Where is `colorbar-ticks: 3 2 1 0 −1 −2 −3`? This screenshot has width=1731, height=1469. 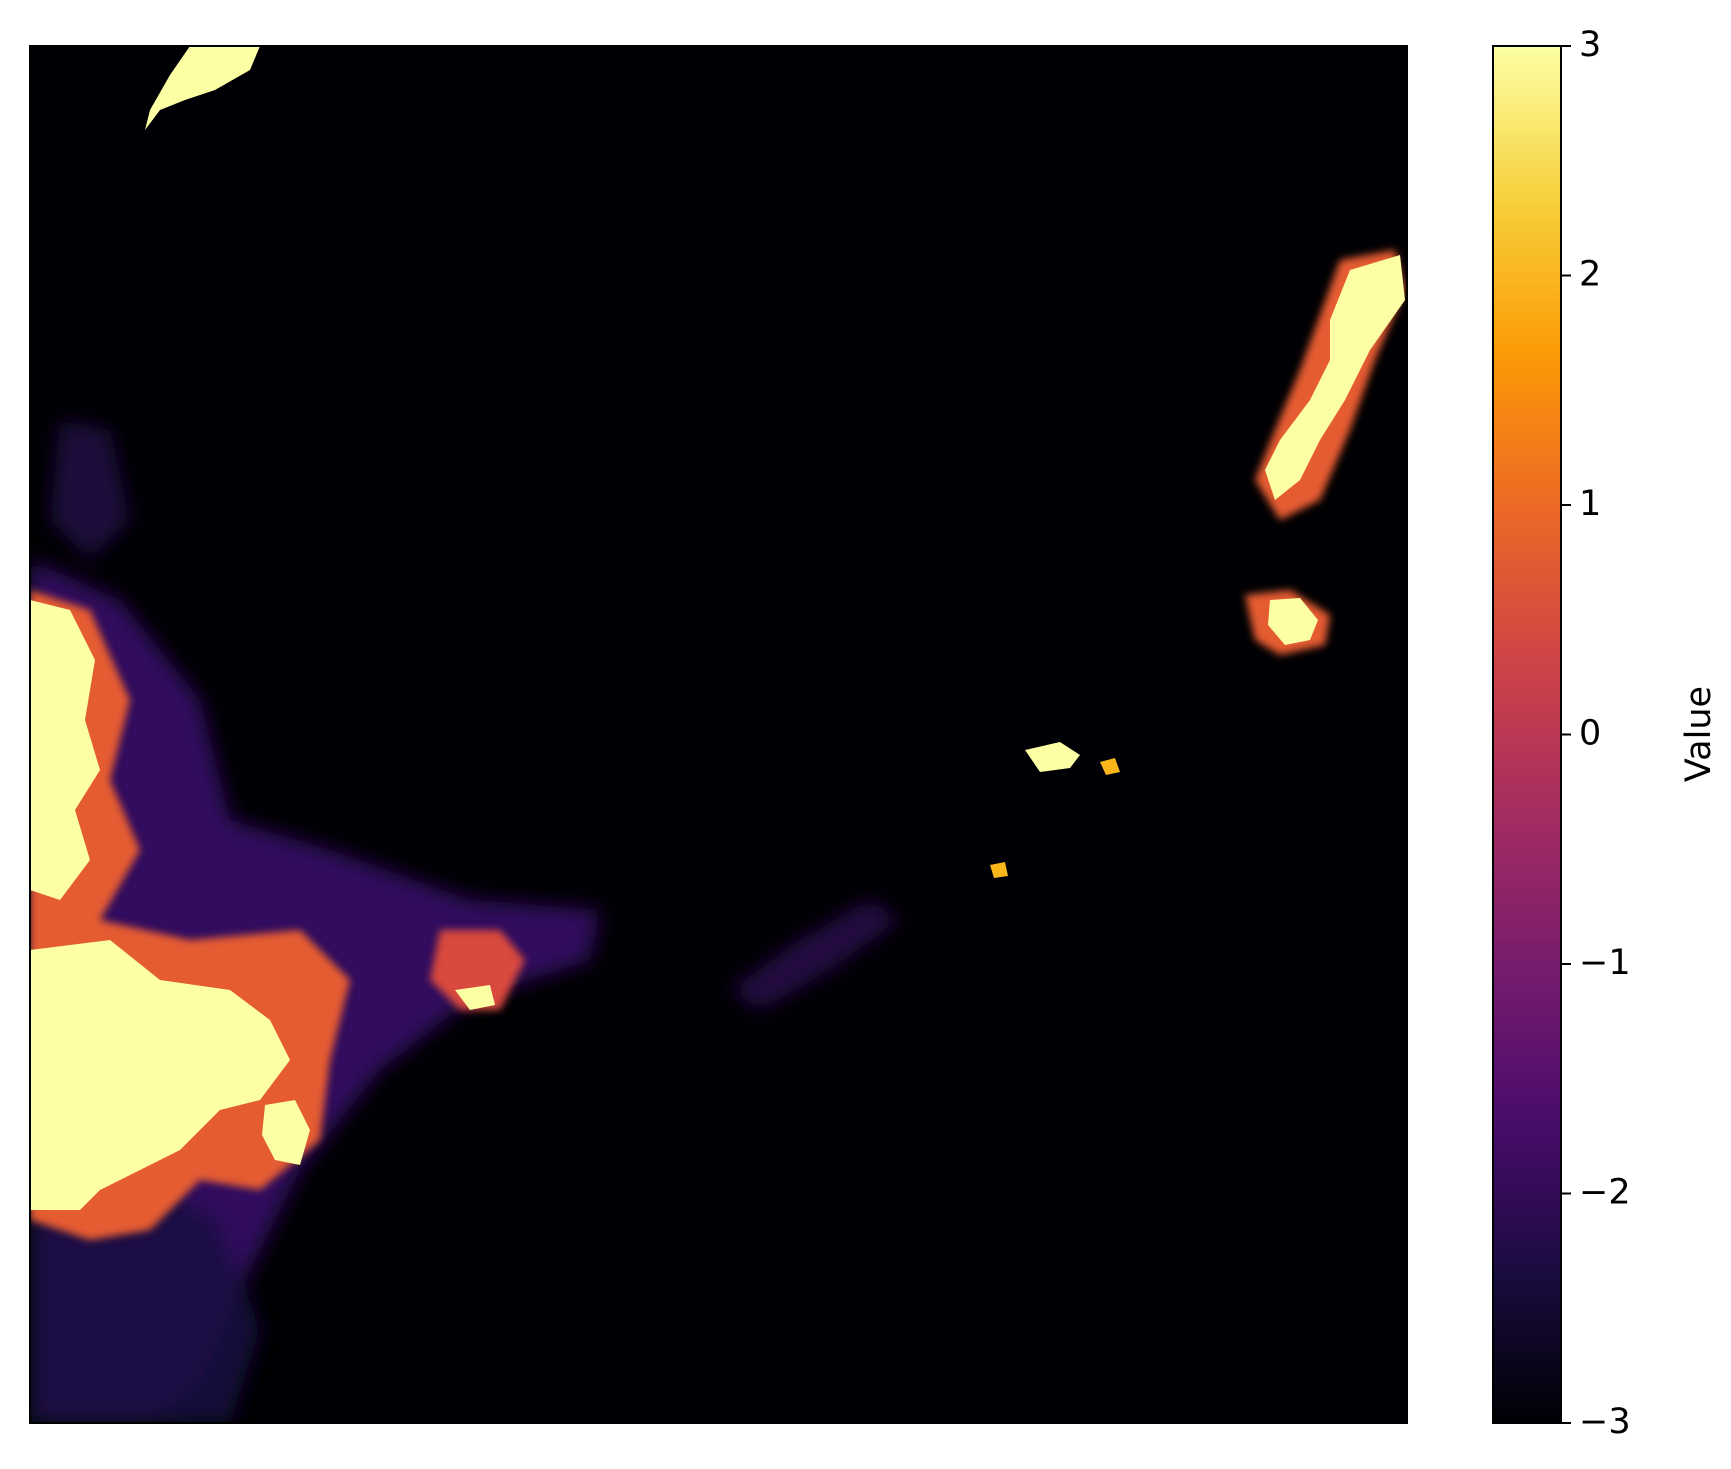
colorbar-ticks: 3 2 1 0 −1 −2 −3 is located at coordinates (1596, 733).